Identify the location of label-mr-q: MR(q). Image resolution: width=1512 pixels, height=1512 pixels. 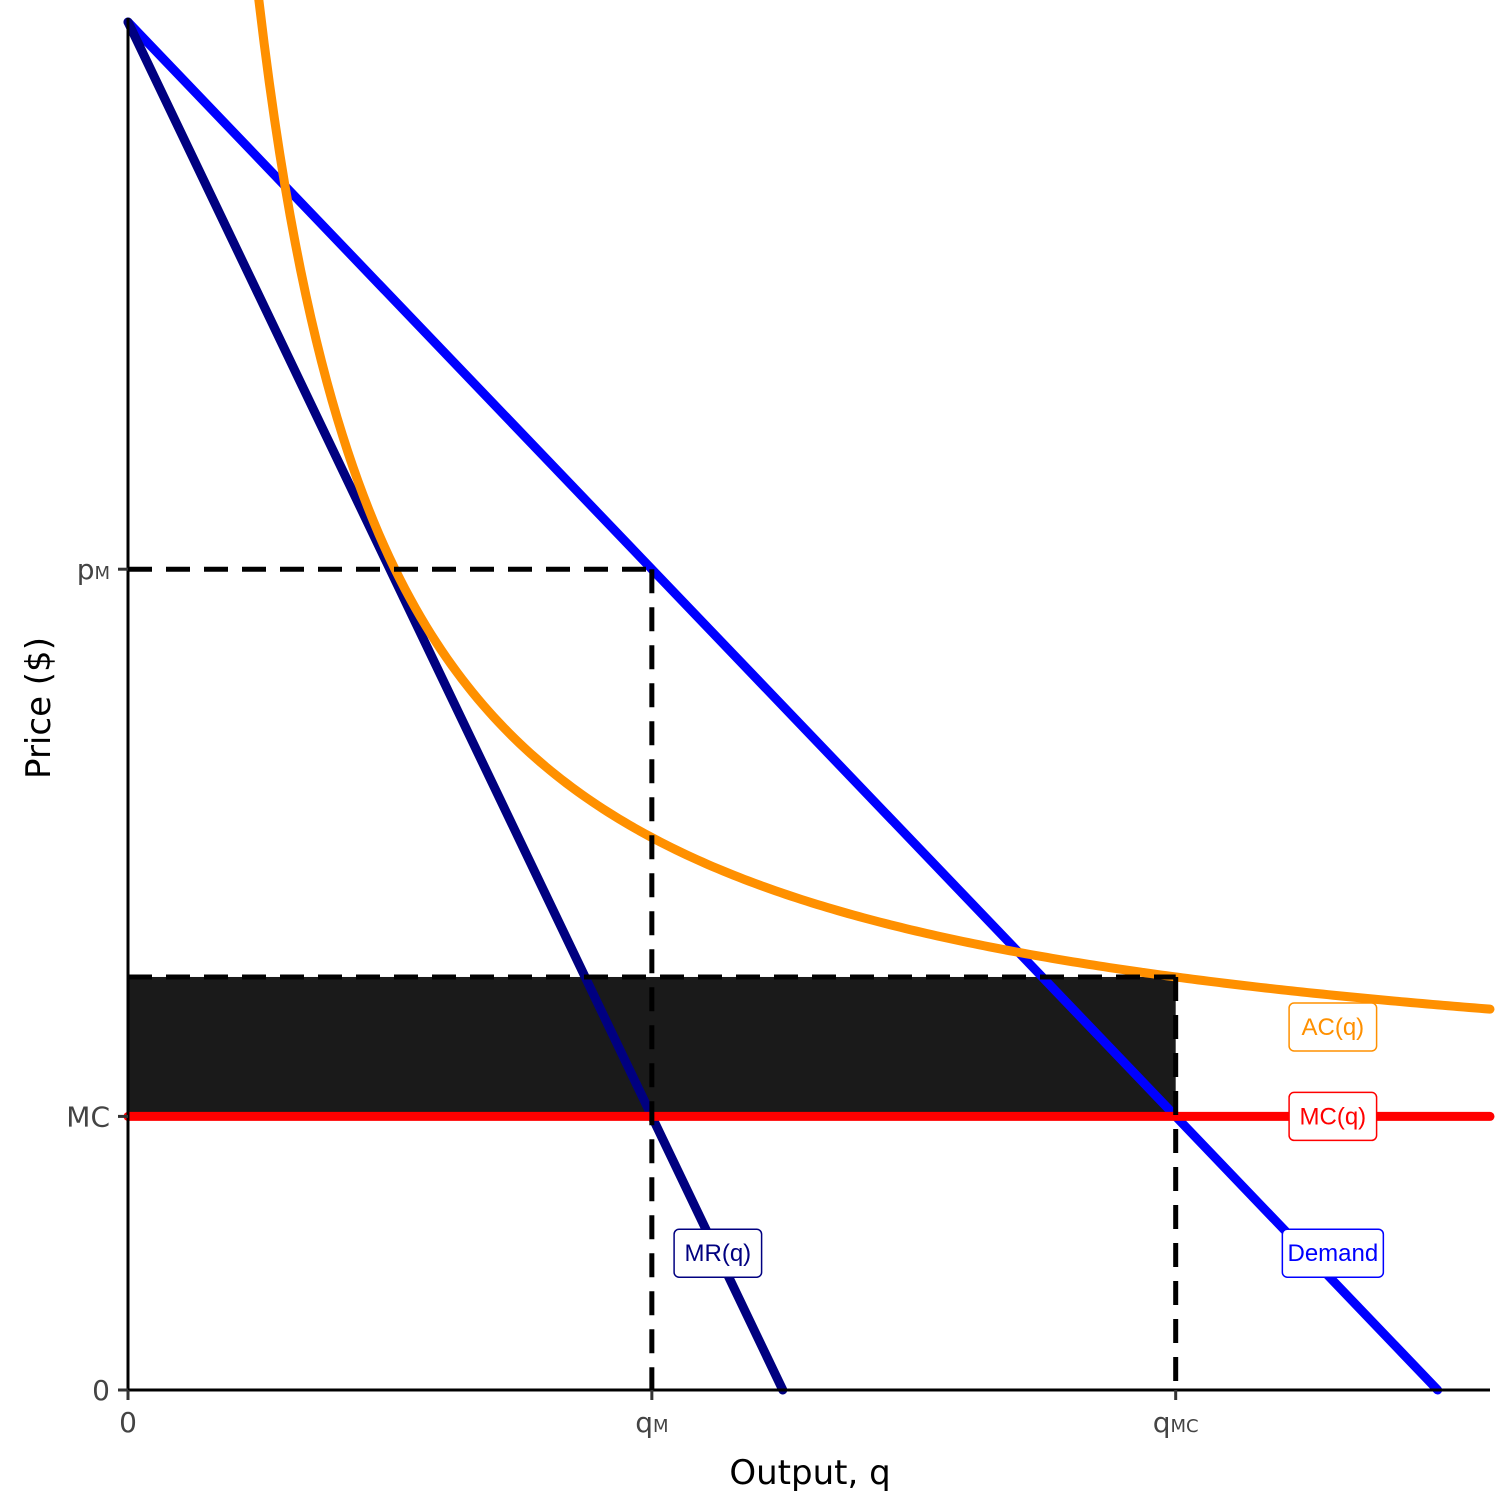
(718, 1253).